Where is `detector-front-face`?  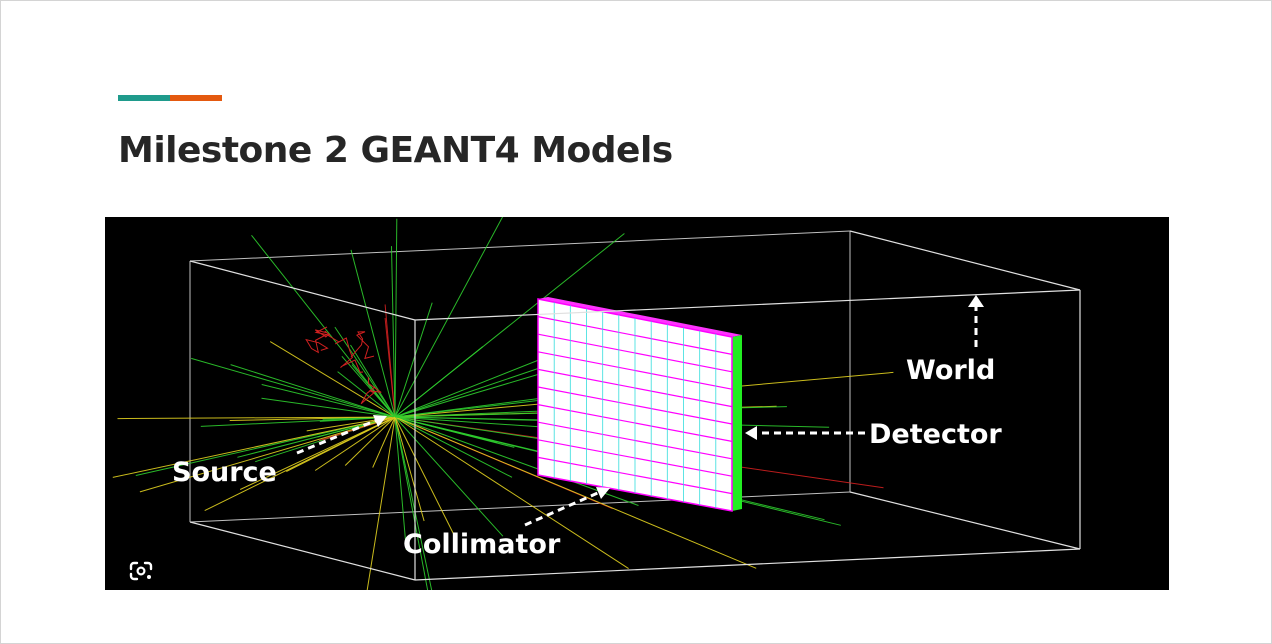
detector-front-face is located at coordinates (635, 405).